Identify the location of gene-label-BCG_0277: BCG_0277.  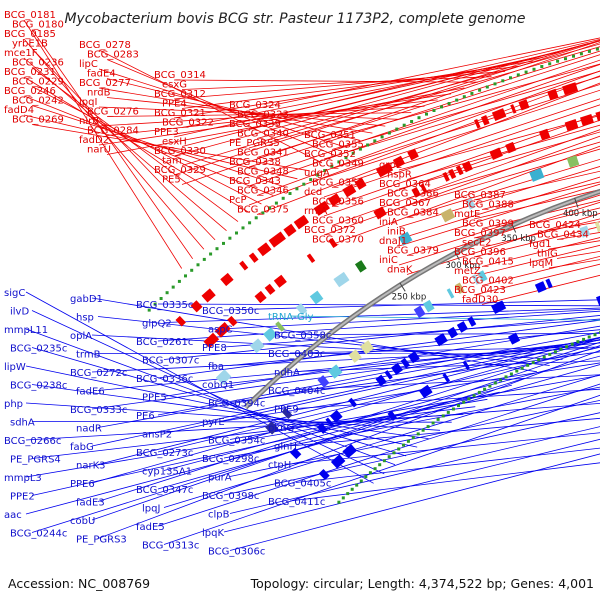
(105, 83).